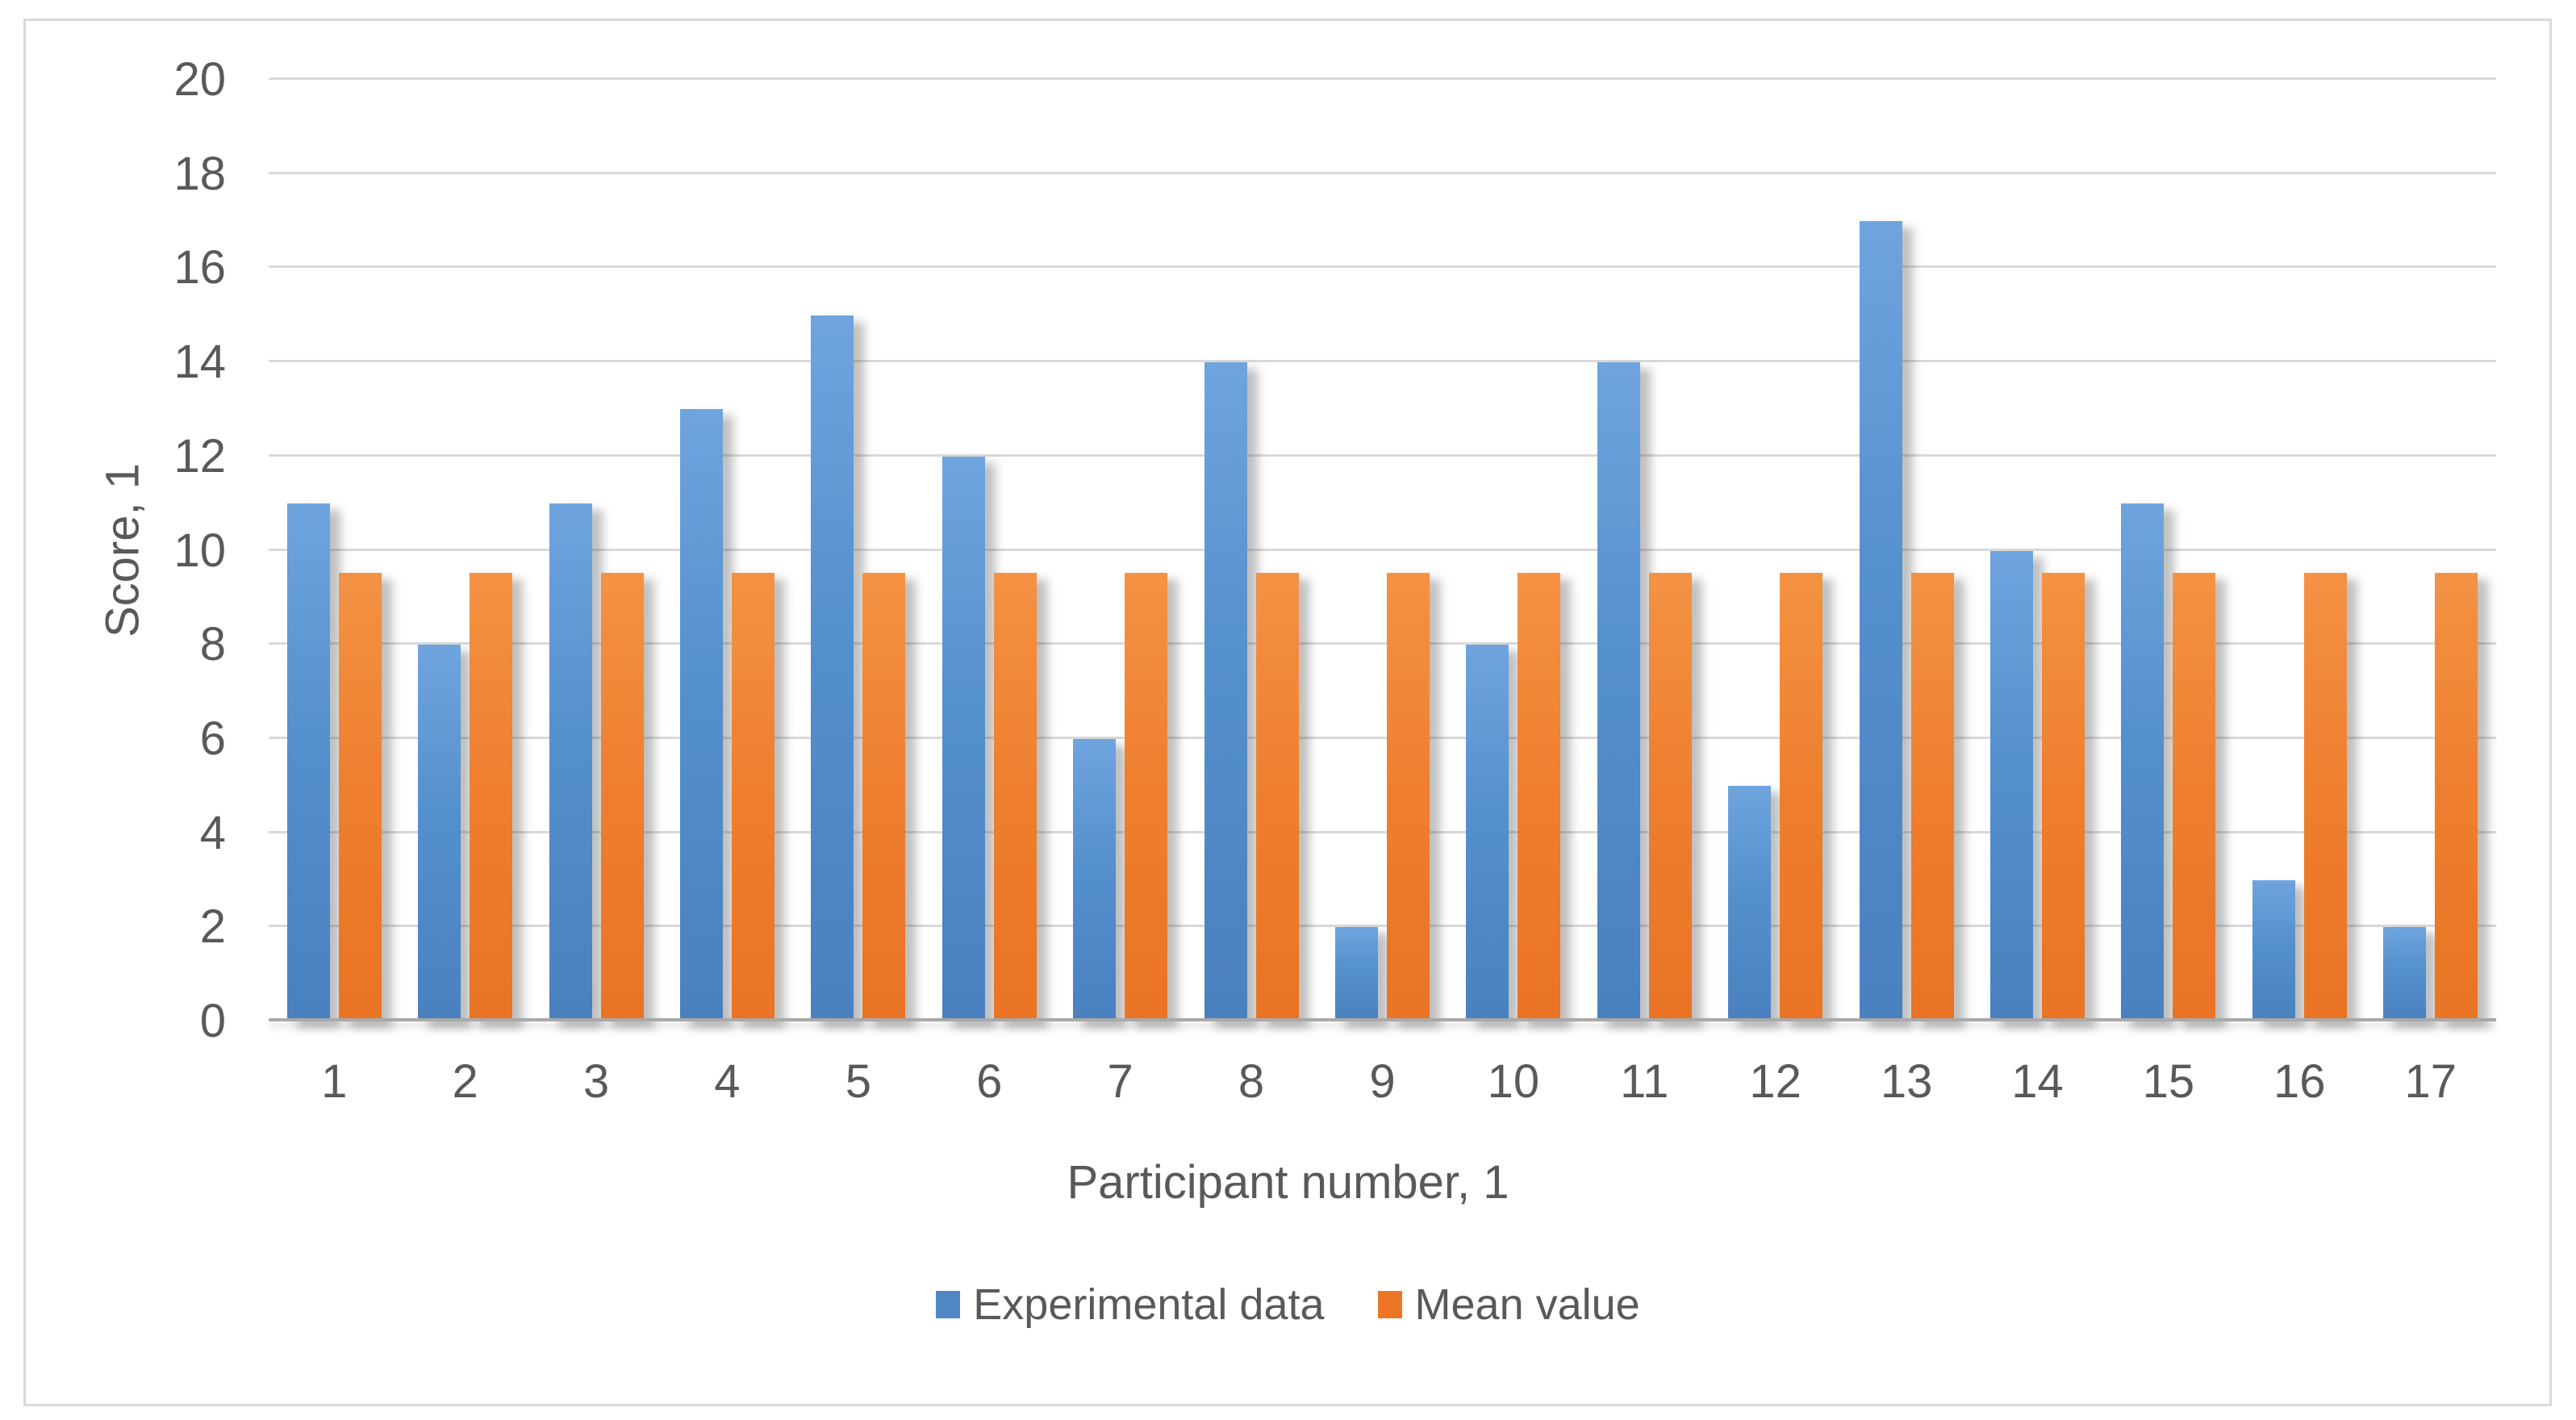 Image resolution: width=2576 pixels, height=1420 pixels. What do you see at coordinates (1095, 879) in the screenshot?
I see `bar-experimental-p7` at bounding box center [1095, 879].